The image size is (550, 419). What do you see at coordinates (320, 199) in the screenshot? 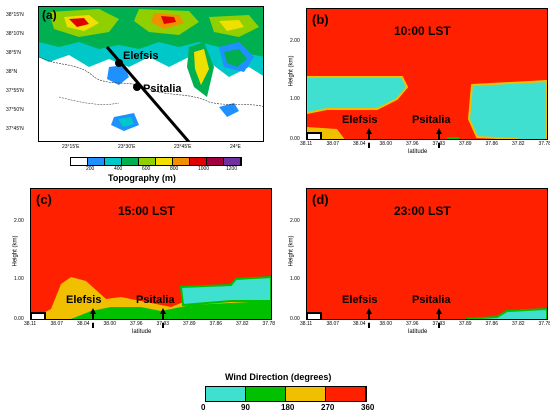
I see `panel-label: (d)` at bounding box center [320, 199].